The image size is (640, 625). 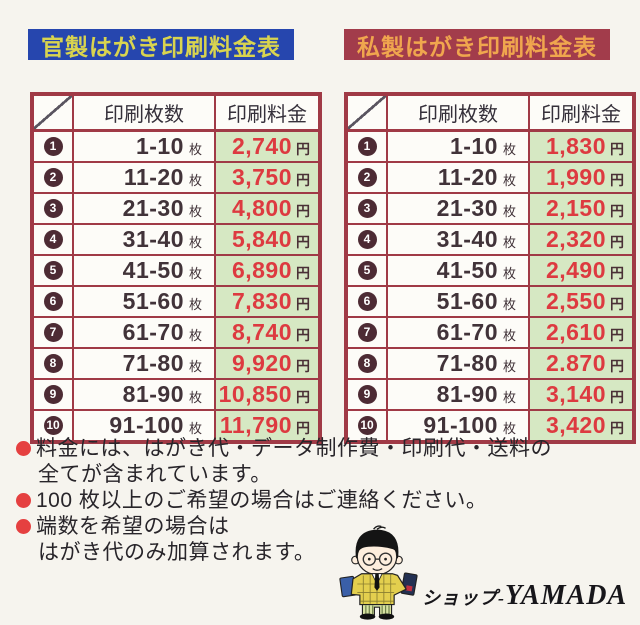 I want to click on table-row: 10 91-100 枚 3,420 円, so click(x=490, y=426).